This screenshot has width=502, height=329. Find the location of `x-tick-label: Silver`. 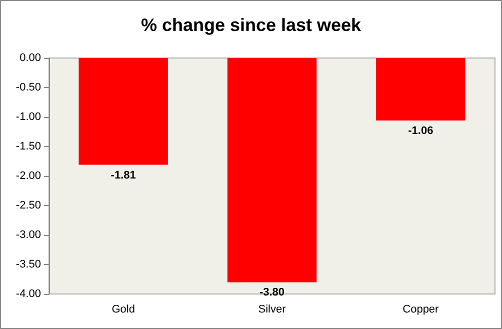

x-tick-label: Silver is located at coordinates (272, 310).